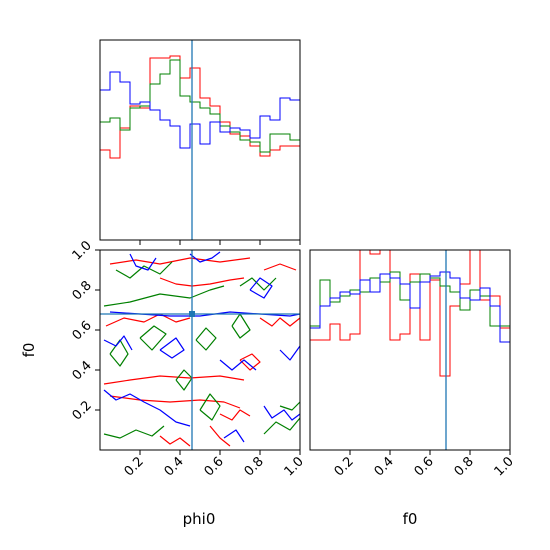  I want to click on y-axis-label-f0: f0, so click(29, 350).